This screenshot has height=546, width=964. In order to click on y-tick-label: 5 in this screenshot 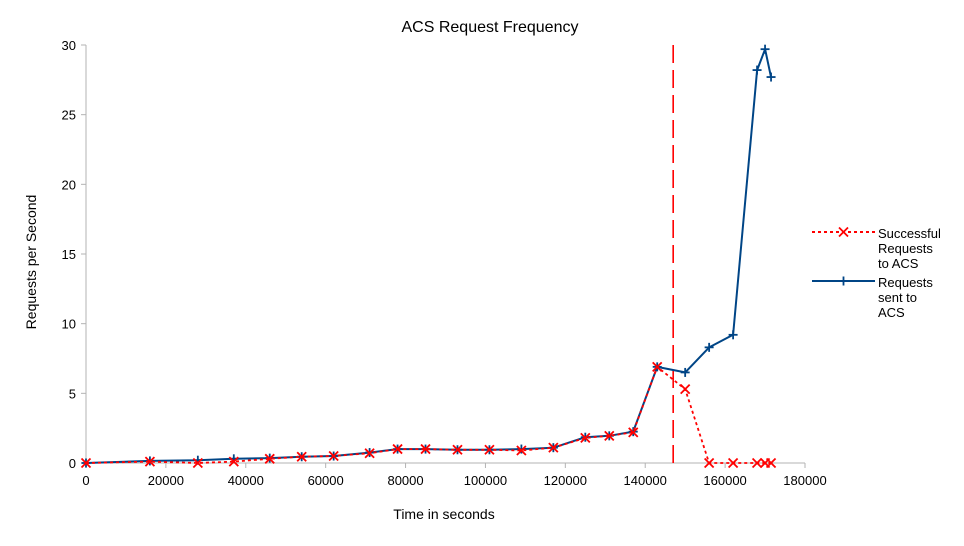, I will do `click(72, 393)`.